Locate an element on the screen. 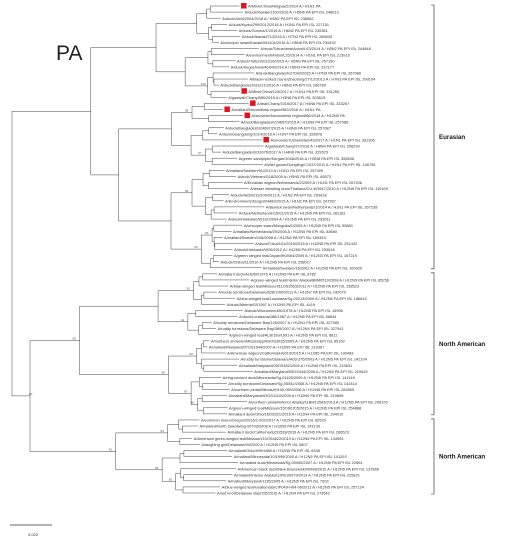 Image resolution: width=506 pixels, height=550 pixels. support-value: 80 is located at coordinates (31, 394).